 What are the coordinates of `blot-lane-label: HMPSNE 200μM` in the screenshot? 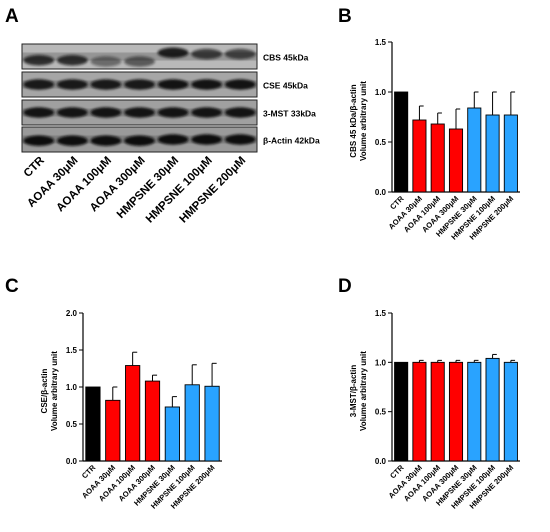 It's located at (212, 190).